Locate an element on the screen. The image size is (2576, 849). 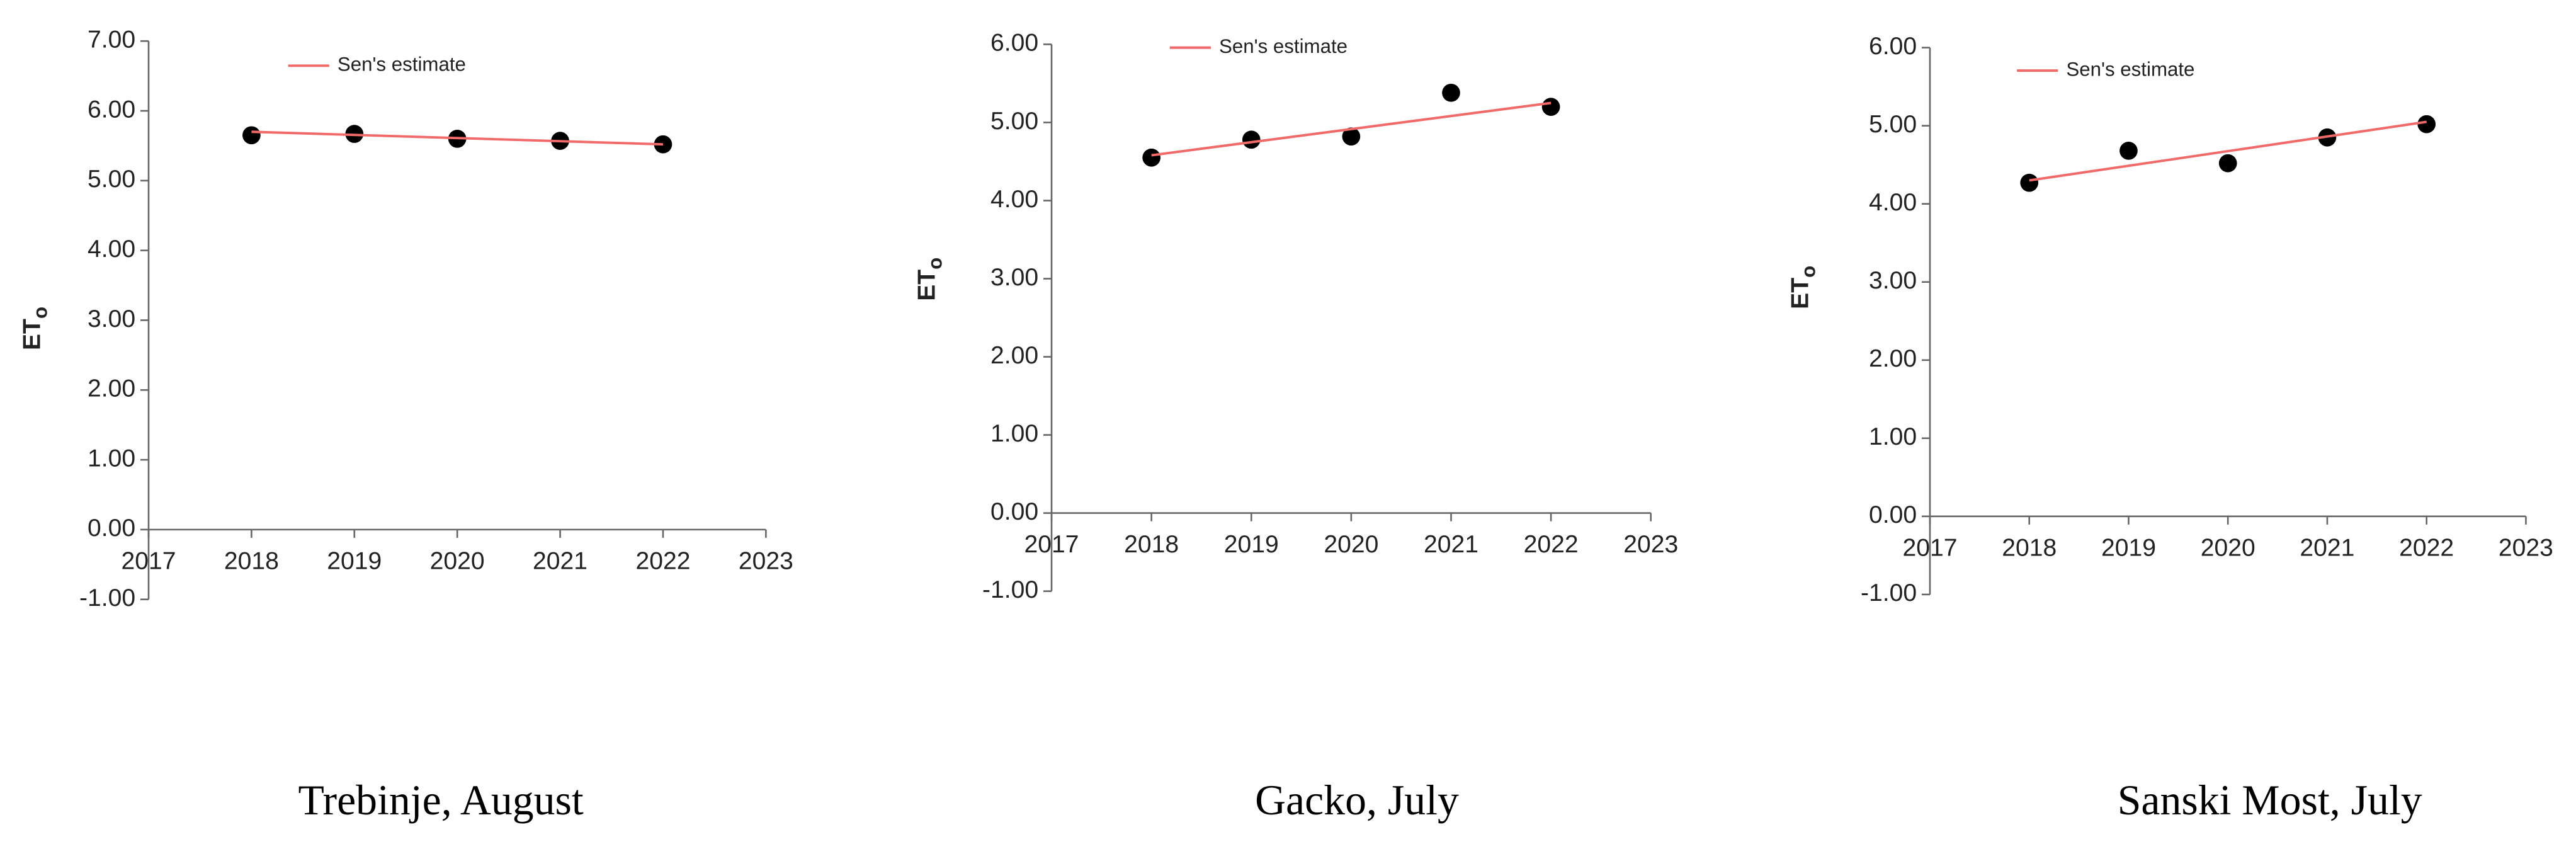
caption: Gacko, July is located at coordinates (1357, 800).